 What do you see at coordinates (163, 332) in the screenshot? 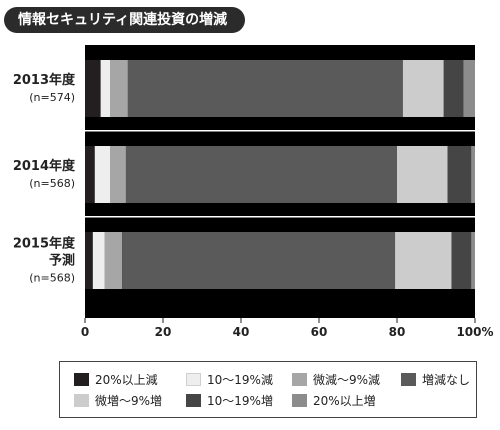
I see `x-tick-label: 20` at bounding box center [163, 332].